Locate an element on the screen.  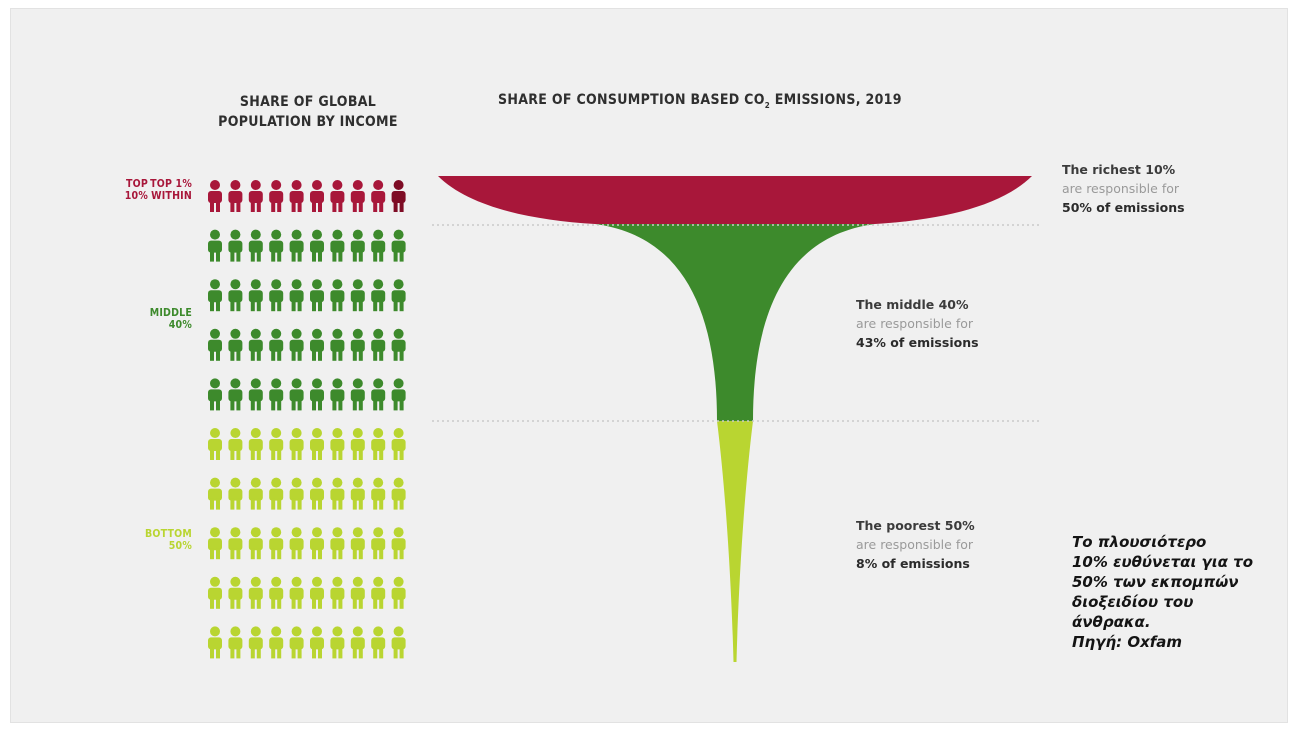
label-top-1-within: TOP 1% WITHIN is located at coordinates (171, 190).